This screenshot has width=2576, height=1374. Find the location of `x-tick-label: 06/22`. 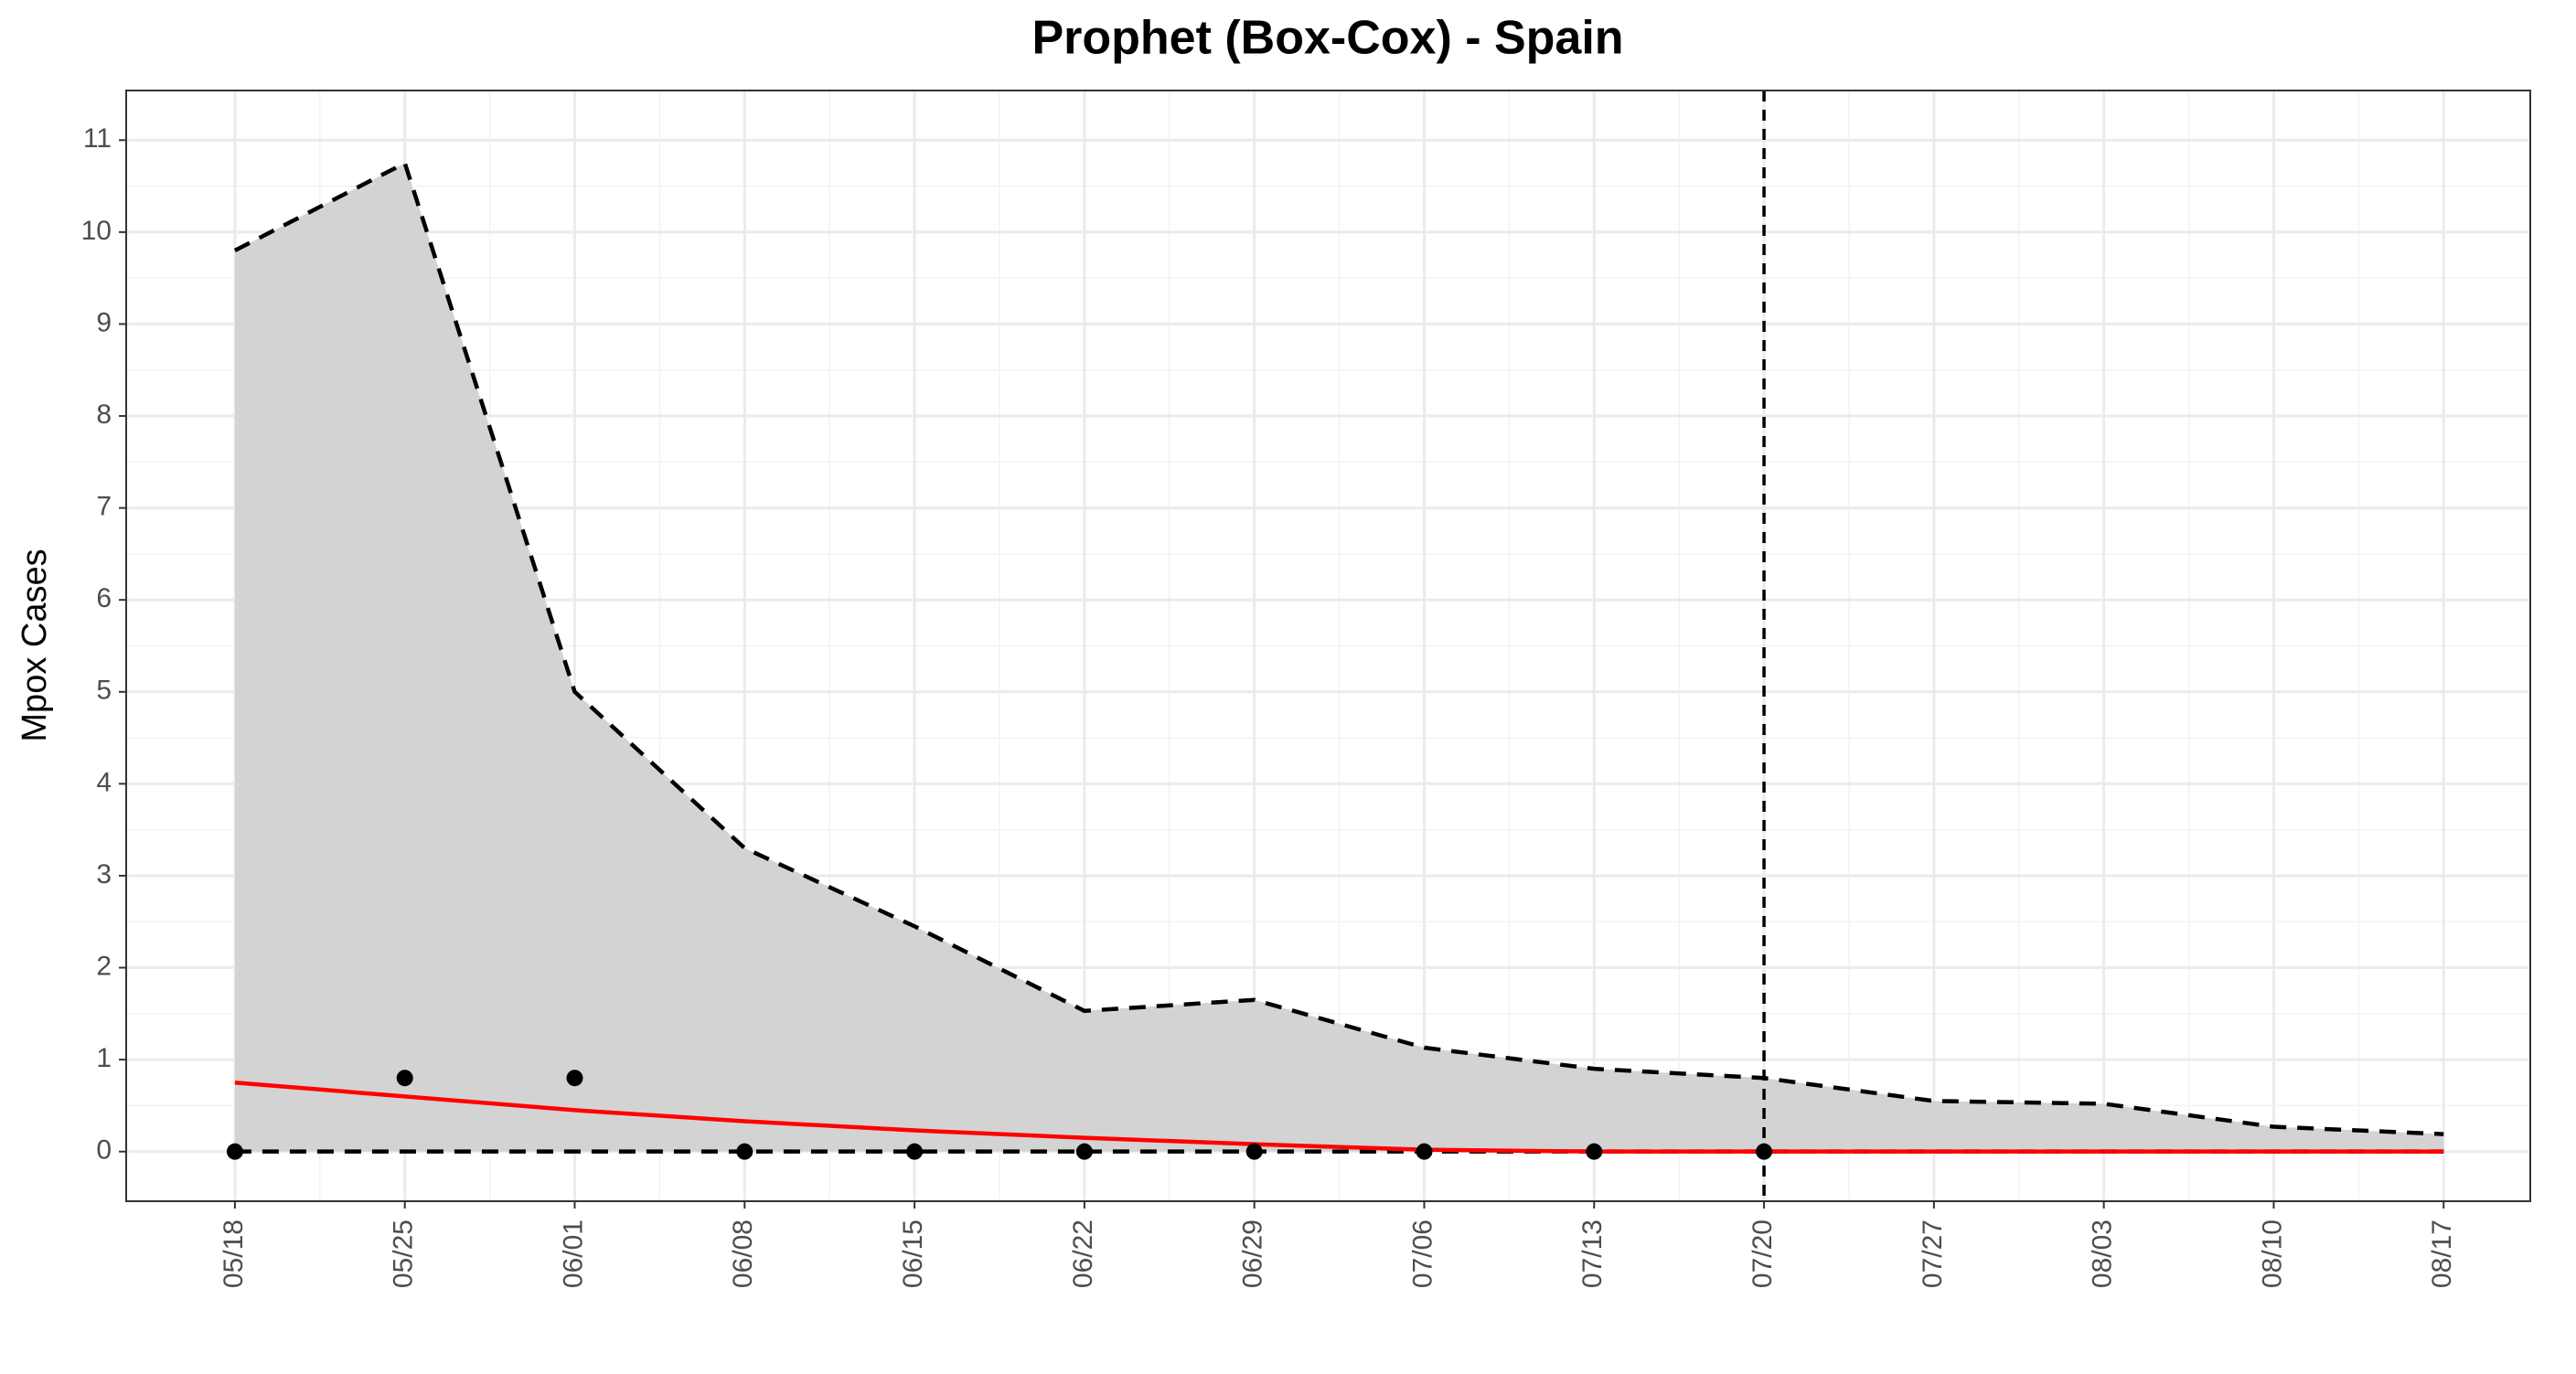

x-tick-label: 06/22 is located at coordinates (1083, 1254).